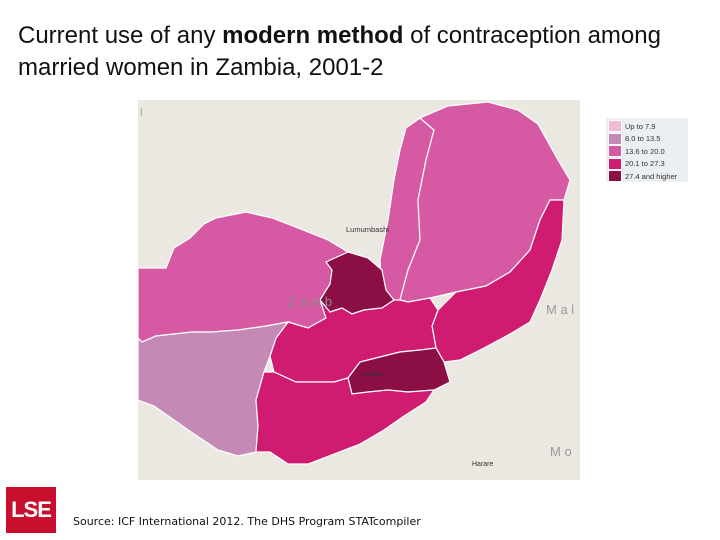 Image resolution: width=720 pixels, height=540 pixels. What do you see at coordinates (371, 374) in the screenshot?
I see `city-label-center: Lusaka` at bounding box center [371, 374].